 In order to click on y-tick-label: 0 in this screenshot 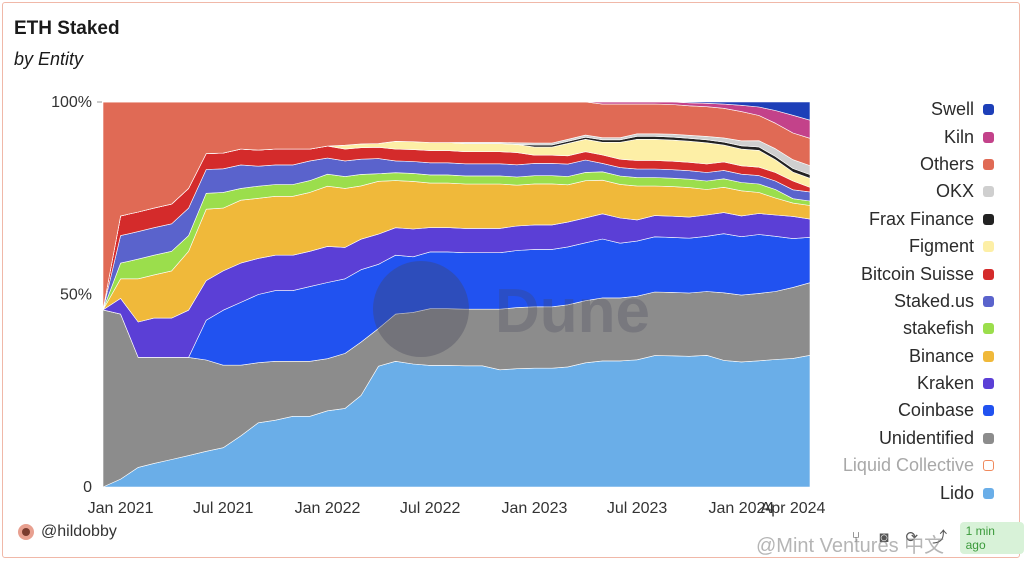, I will do `click(87, 487)`.